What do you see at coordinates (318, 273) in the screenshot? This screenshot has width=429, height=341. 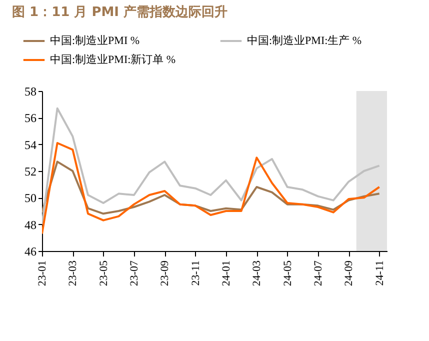 I see `x-tick-label: 24-07` at bounding box center [318, 273].